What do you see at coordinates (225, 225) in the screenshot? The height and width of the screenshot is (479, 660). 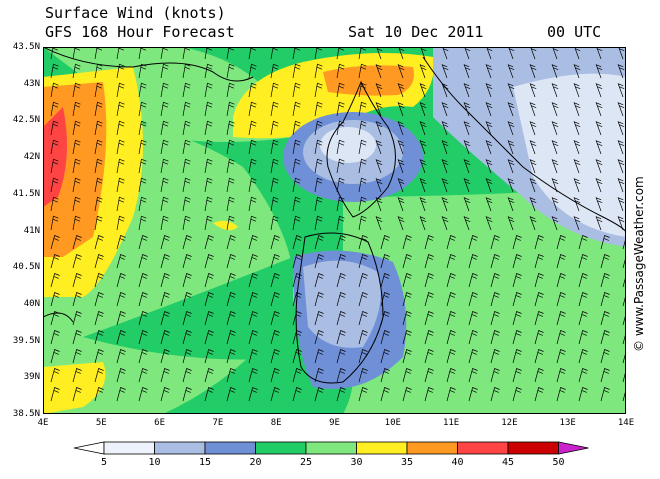 I see `yellow-zone` at bounding box center [225, 225].